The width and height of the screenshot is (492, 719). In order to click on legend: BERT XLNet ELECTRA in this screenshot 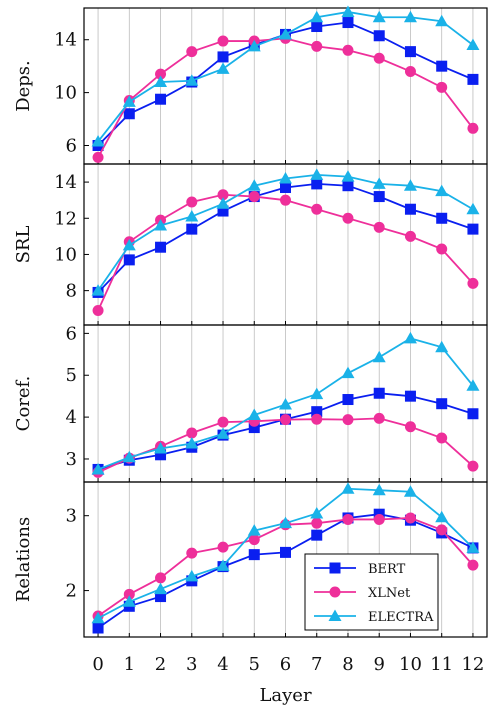, I will do `click(371, 592)`.